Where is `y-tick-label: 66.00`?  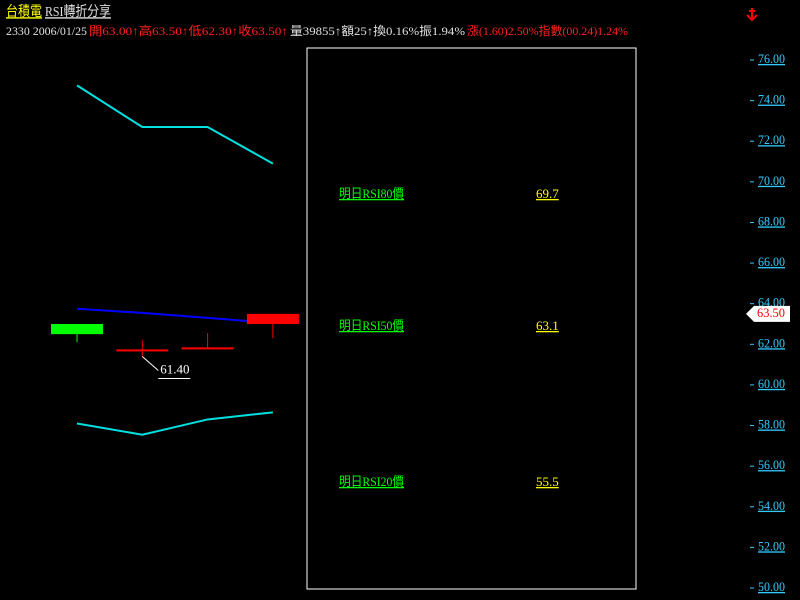 y-tick-label: 66.00 is located at coordinates (771, 261).